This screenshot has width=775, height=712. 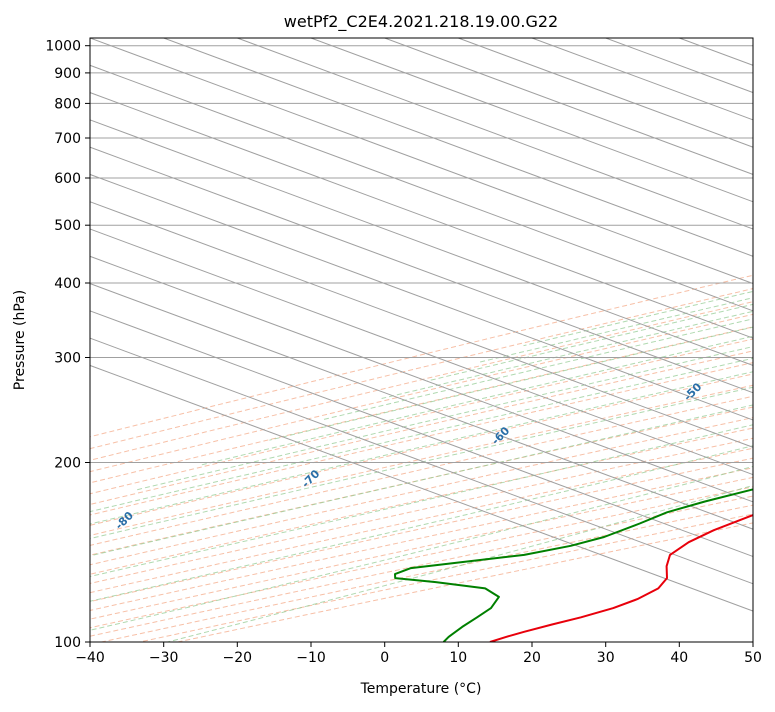 What do you see at coordinates (67, 226) in the screenshot?
I see `y-tick-label: 500` at bounding box center [67, 226].